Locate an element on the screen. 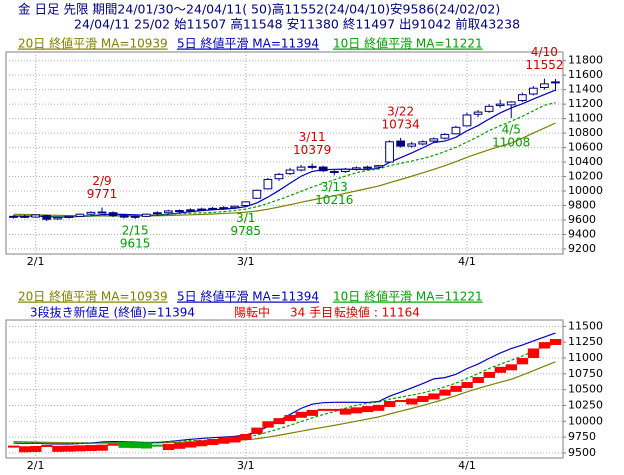 The width and height of the screenshot is (624, 475). legend-entry: 5日 終値平滑 MA=11394 is located at coordinates (248, 43).